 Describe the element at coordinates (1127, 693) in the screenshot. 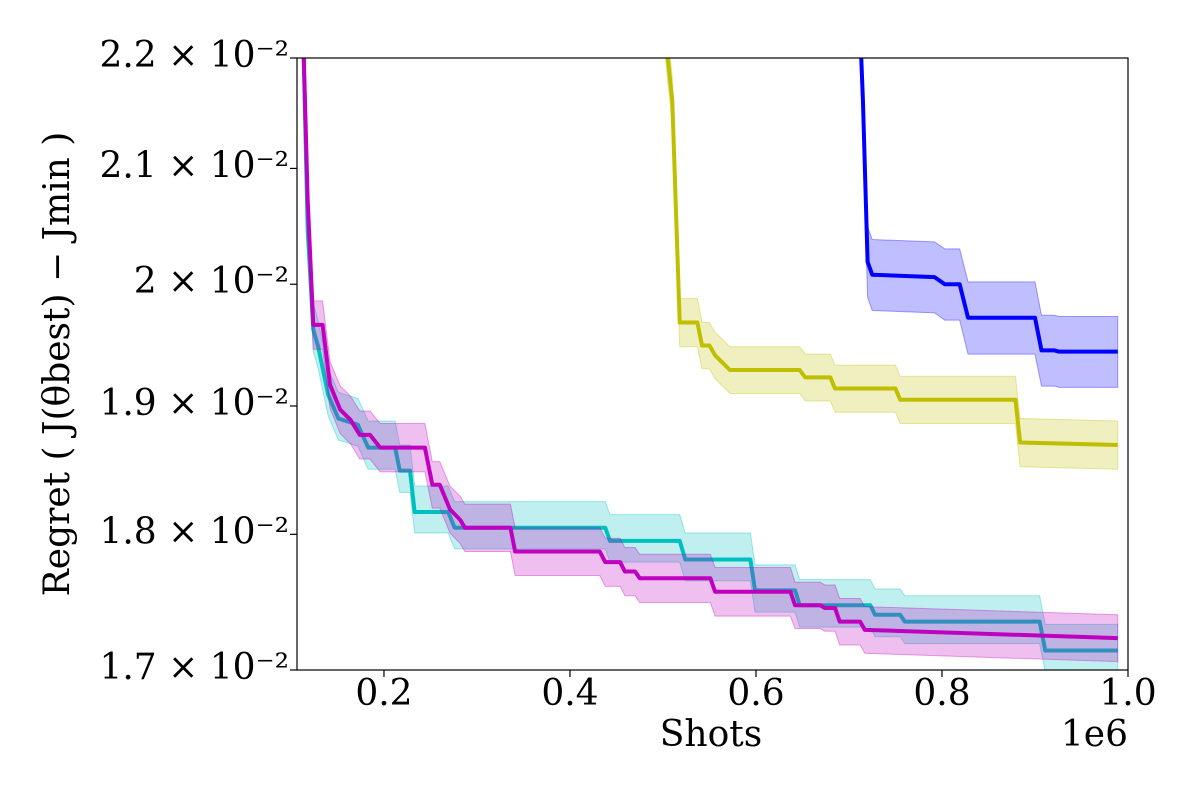

I see `x-tick-label: 1.0` at that location.